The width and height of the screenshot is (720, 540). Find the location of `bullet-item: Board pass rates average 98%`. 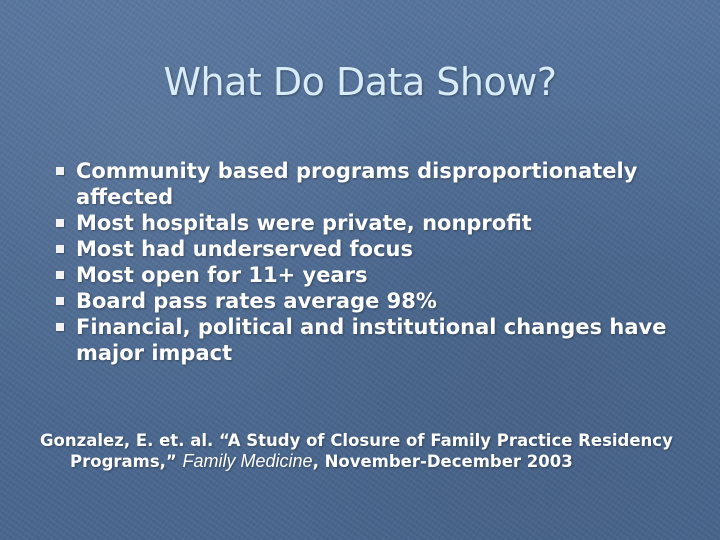

bullet-item: Board pass rates average 98% is located at coordinates (364, 301).